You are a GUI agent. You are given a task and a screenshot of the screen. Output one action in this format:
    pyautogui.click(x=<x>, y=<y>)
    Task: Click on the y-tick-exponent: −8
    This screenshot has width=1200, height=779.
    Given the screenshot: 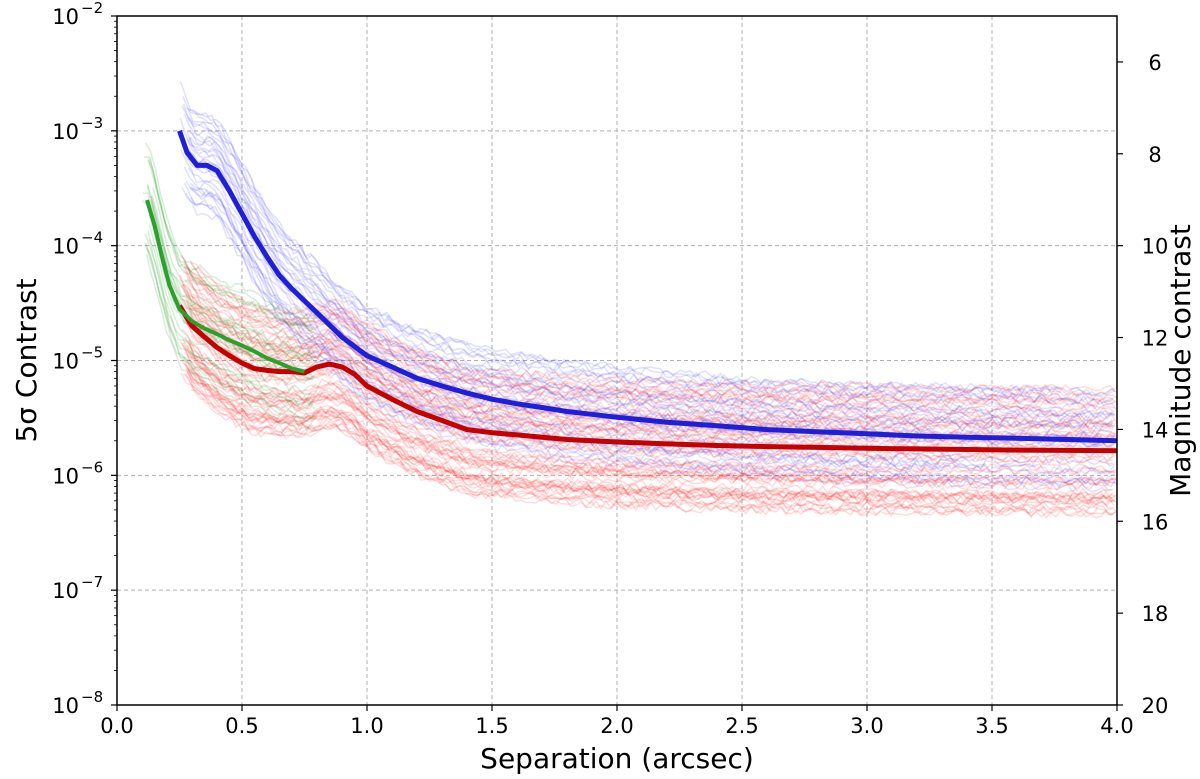 What is the action you would take?
    pyautogui.click(x=92, y=697)
    